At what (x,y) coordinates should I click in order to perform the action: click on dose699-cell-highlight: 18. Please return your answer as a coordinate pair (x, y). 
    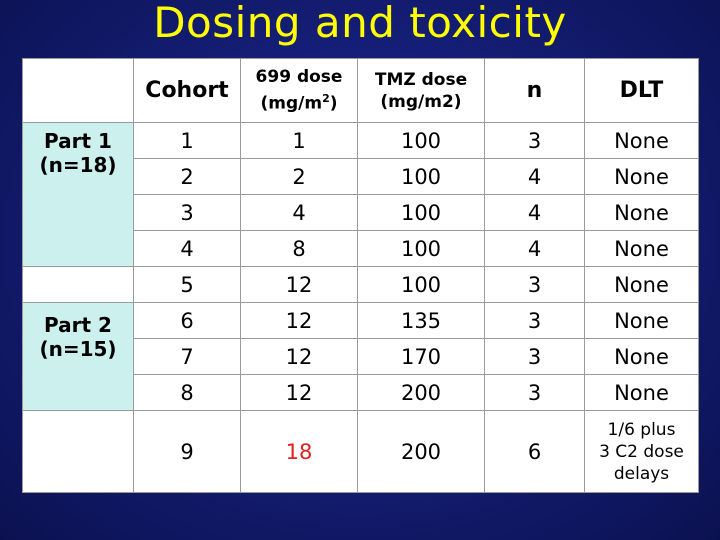
    Looking at the image, I should click on (299, 451).